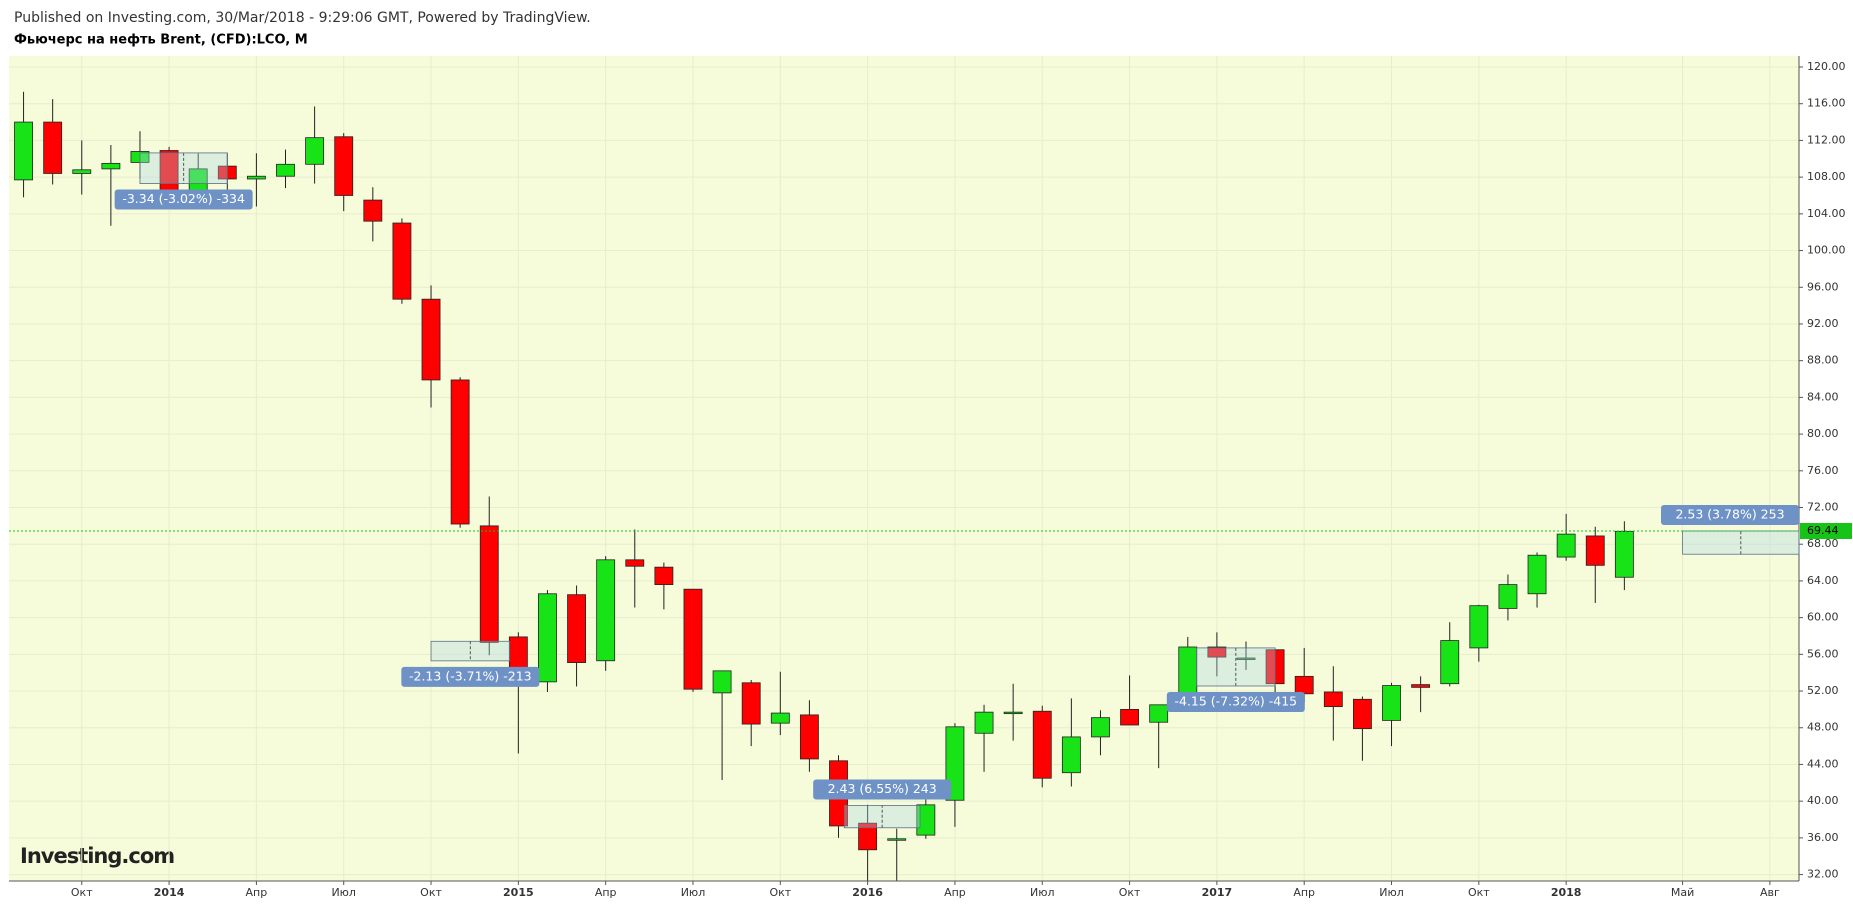 Image resolution: width=1853 pixels, height=904 pixels. What do you see at coordinates (1826, 66) in the screenshot?
I see `y-tick-label: 120.00` at bounding box center [1826, 66].